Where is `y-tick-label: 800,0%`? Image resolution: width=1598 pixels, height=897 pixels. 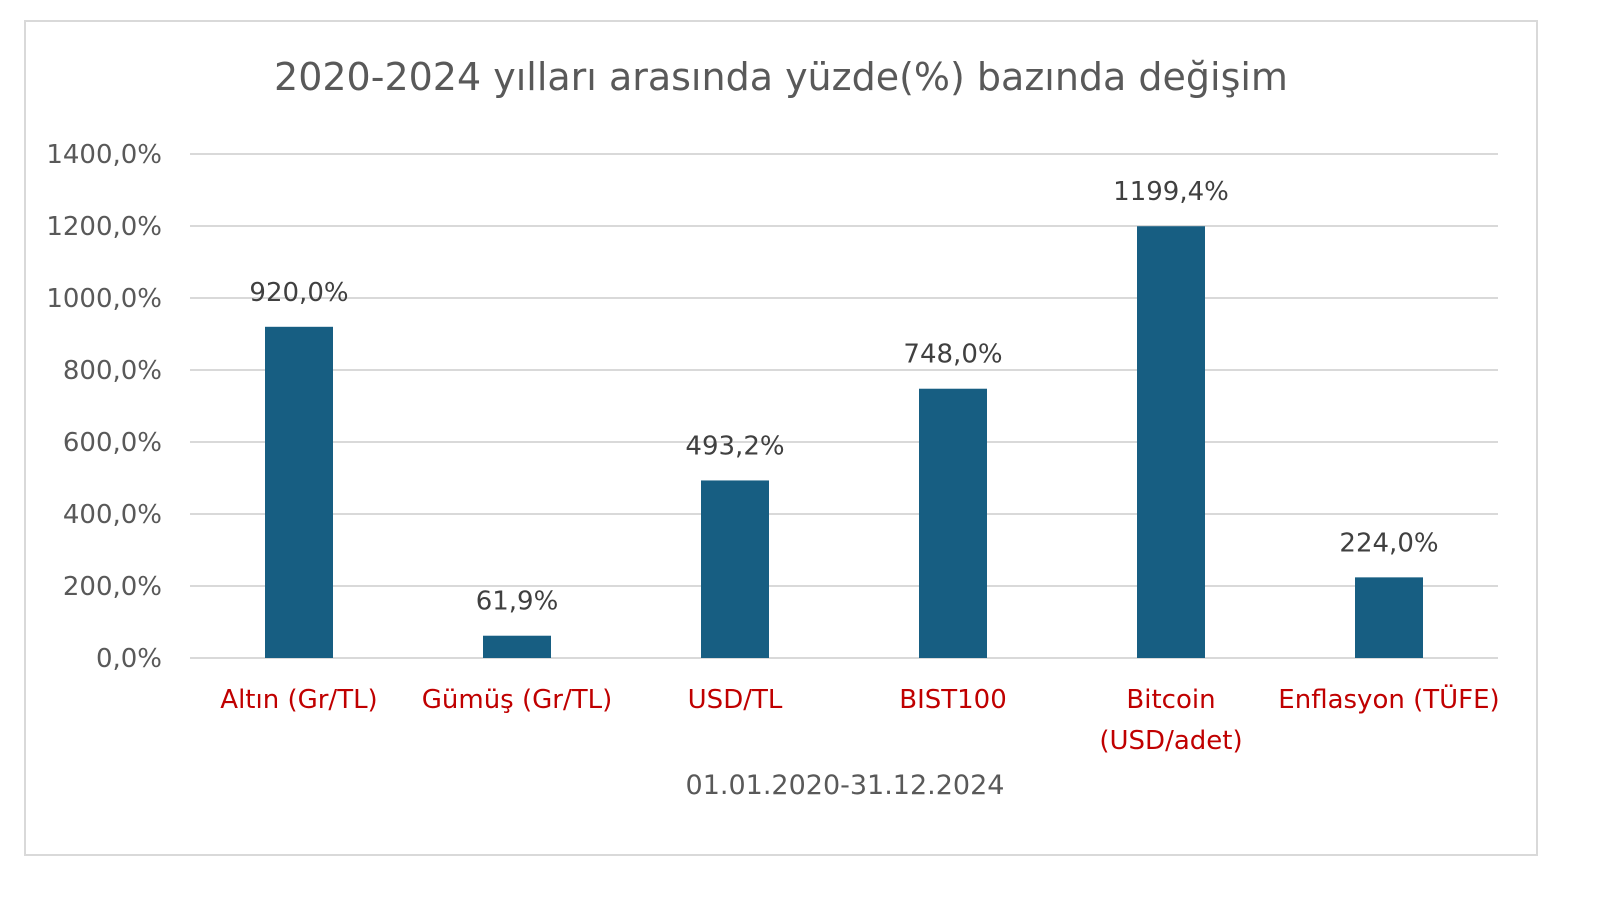 y-tick-label: 800,0% is located at coordinates (112, 371).